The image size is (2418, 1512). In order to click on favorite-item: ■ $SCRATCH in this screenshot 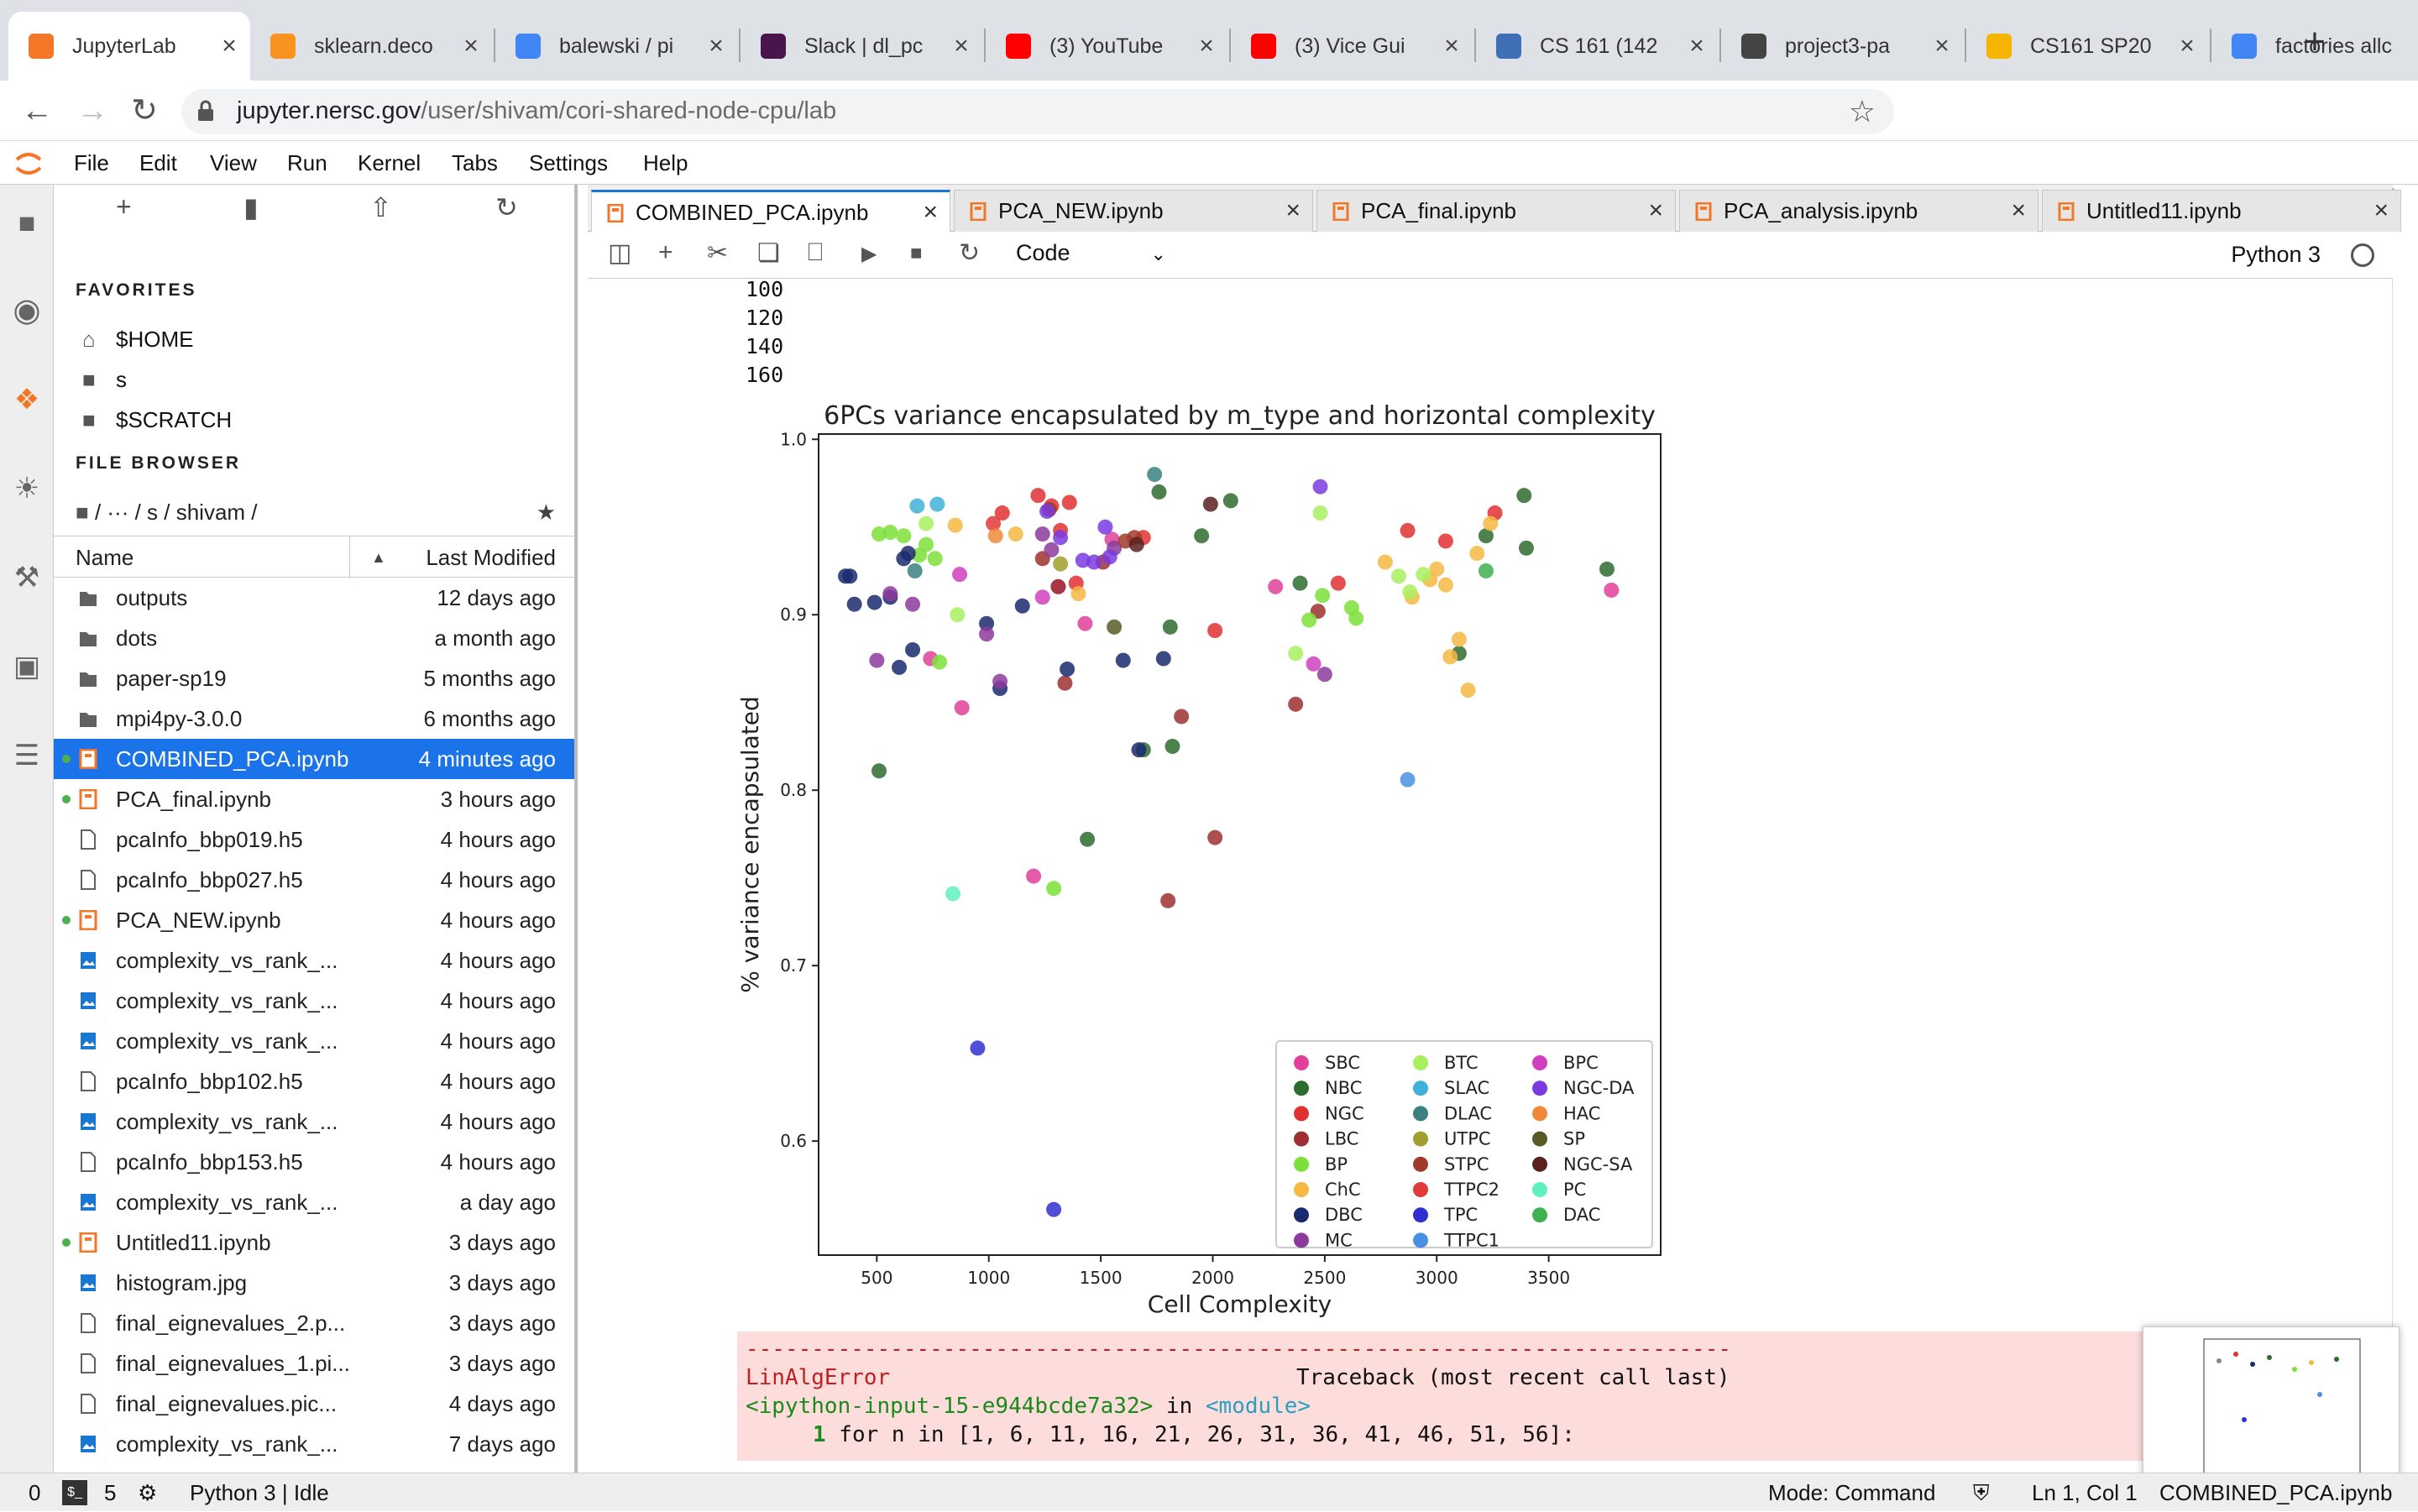, I will do `click(157, 419)`.